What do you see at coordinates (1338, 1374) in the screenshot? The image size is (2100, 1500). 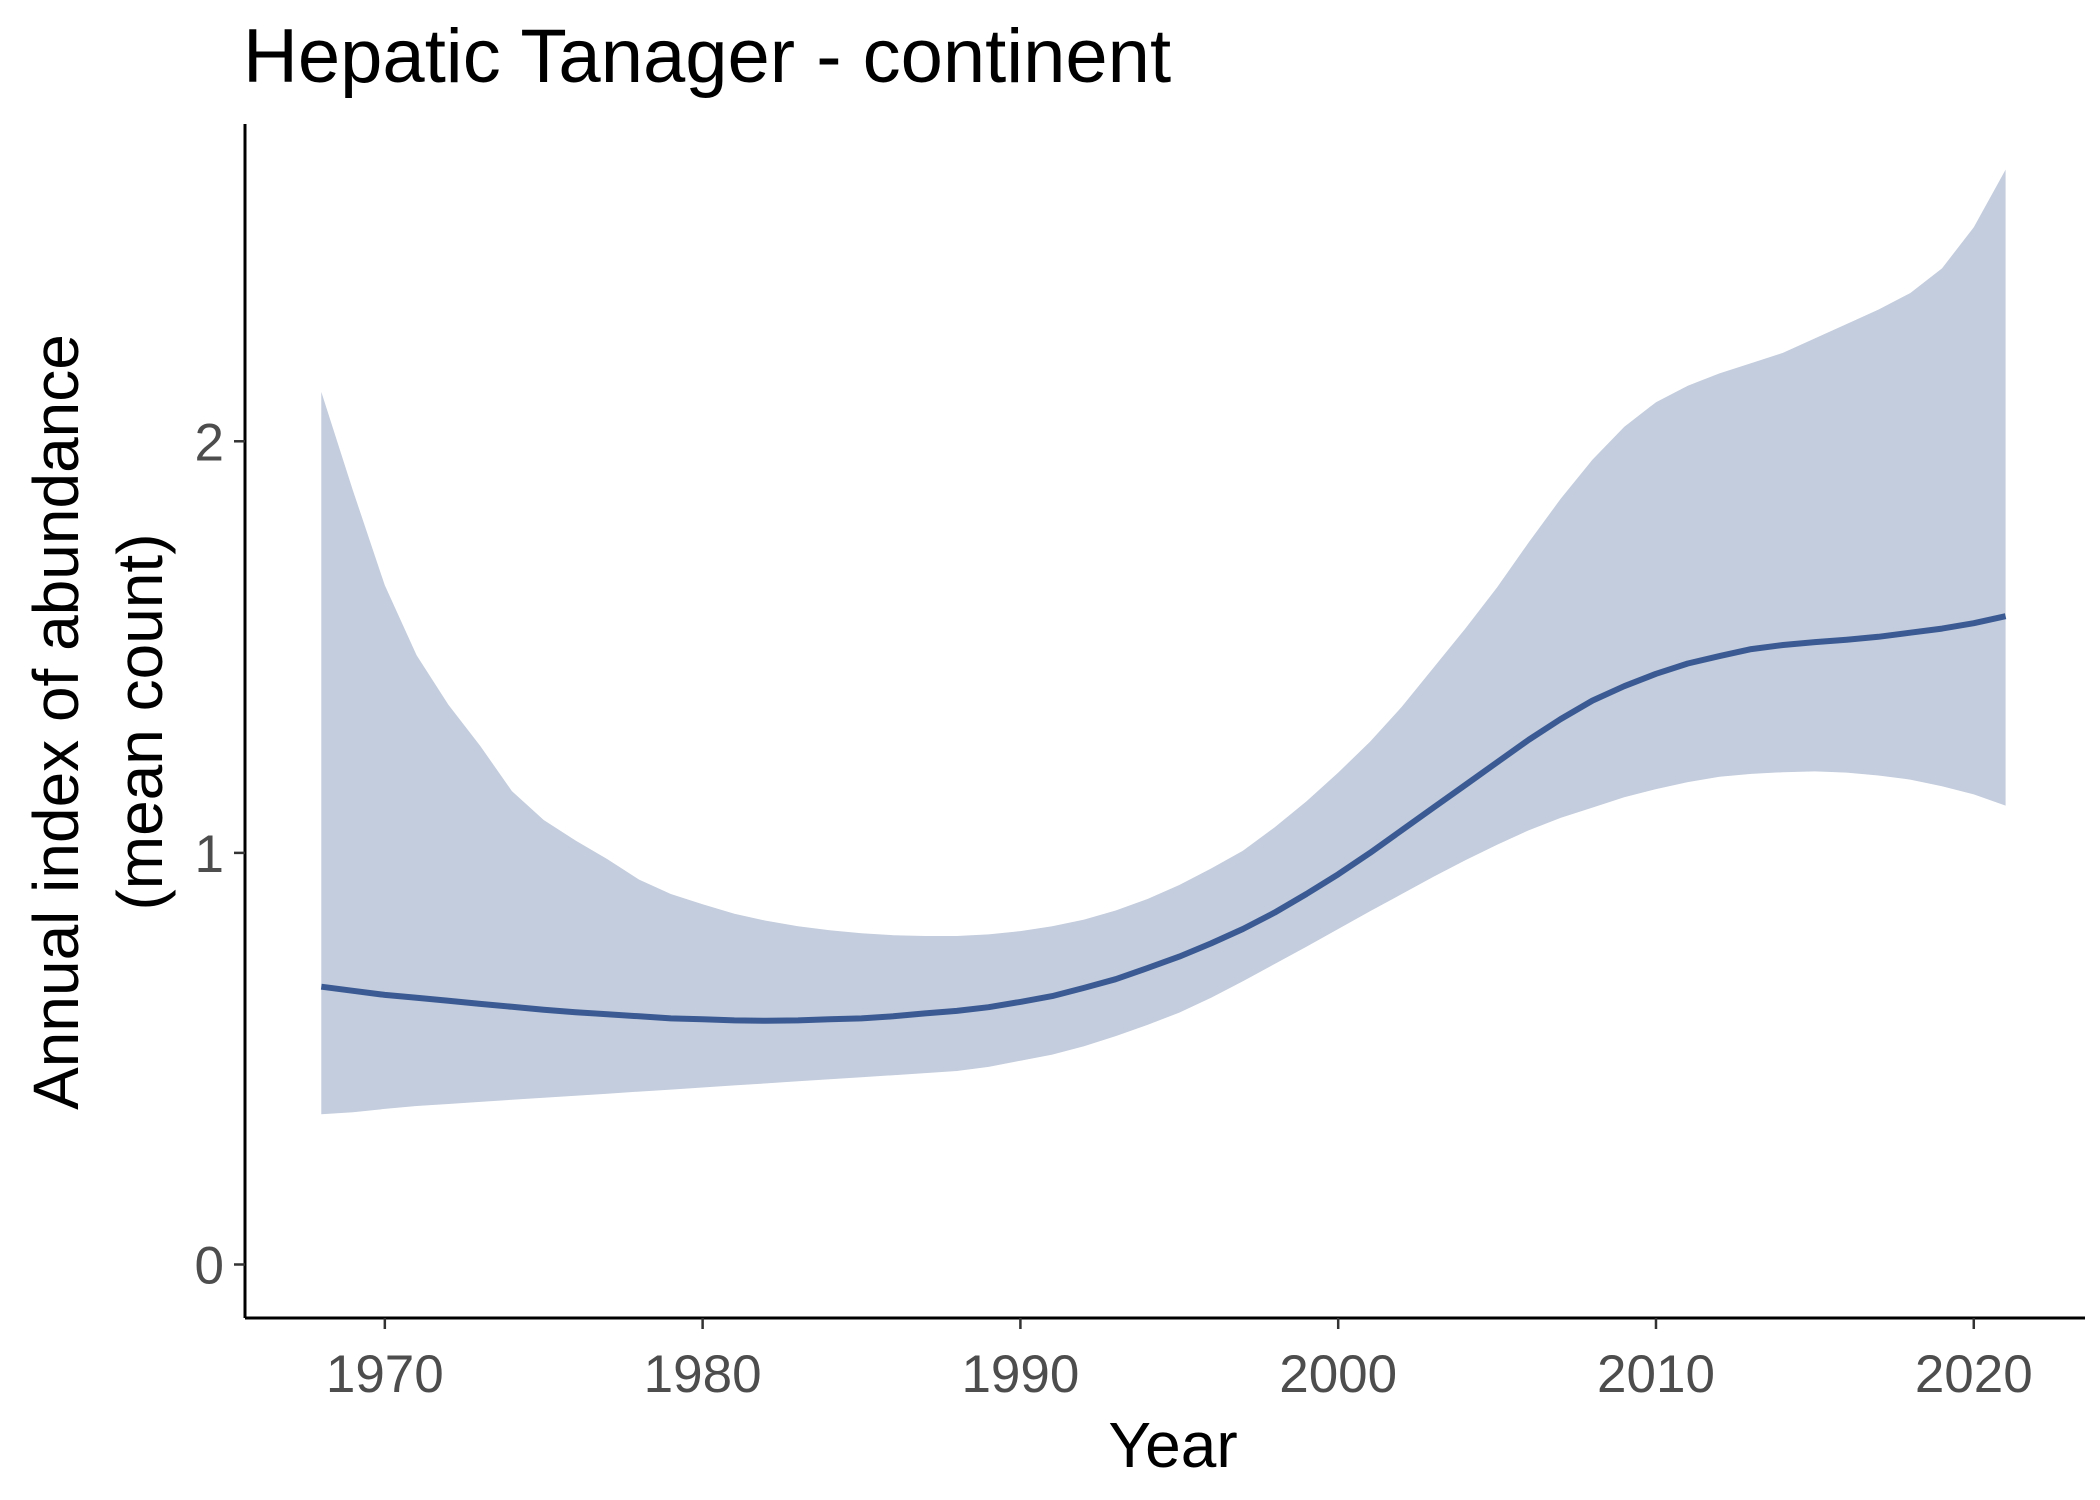 I see `x-tick-label: 2000` at bounding box center [1338, 1374].